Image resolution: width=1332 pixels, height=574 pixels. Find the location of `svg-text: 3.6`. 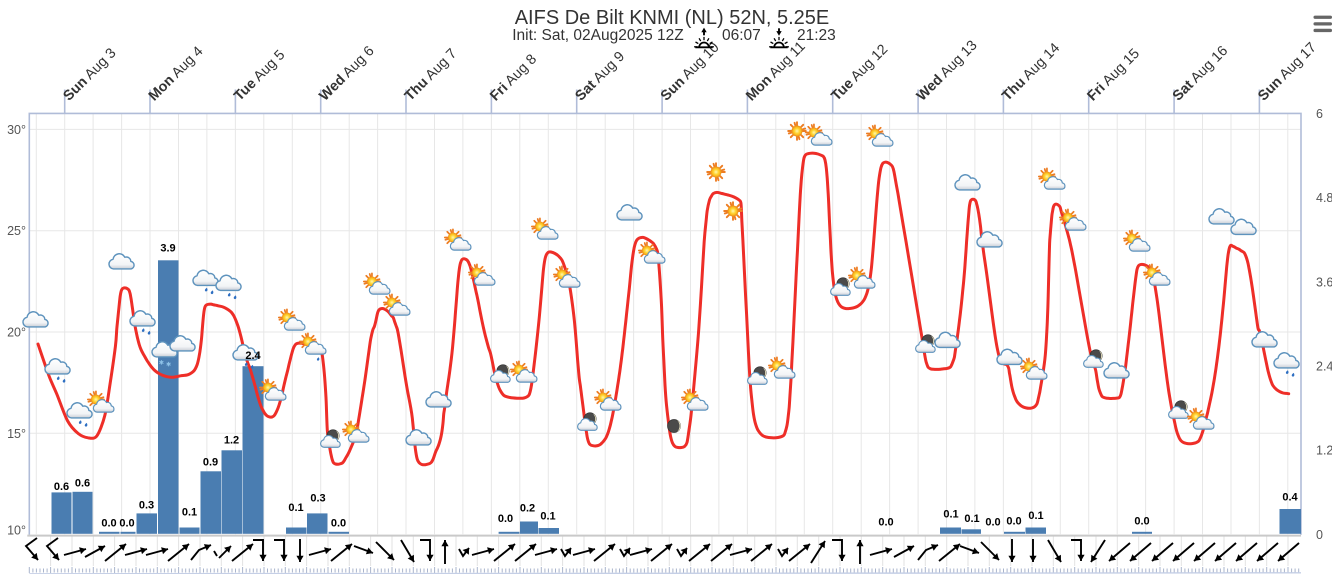

svg-text: 3.6 is located at coordinates (1324, 282).